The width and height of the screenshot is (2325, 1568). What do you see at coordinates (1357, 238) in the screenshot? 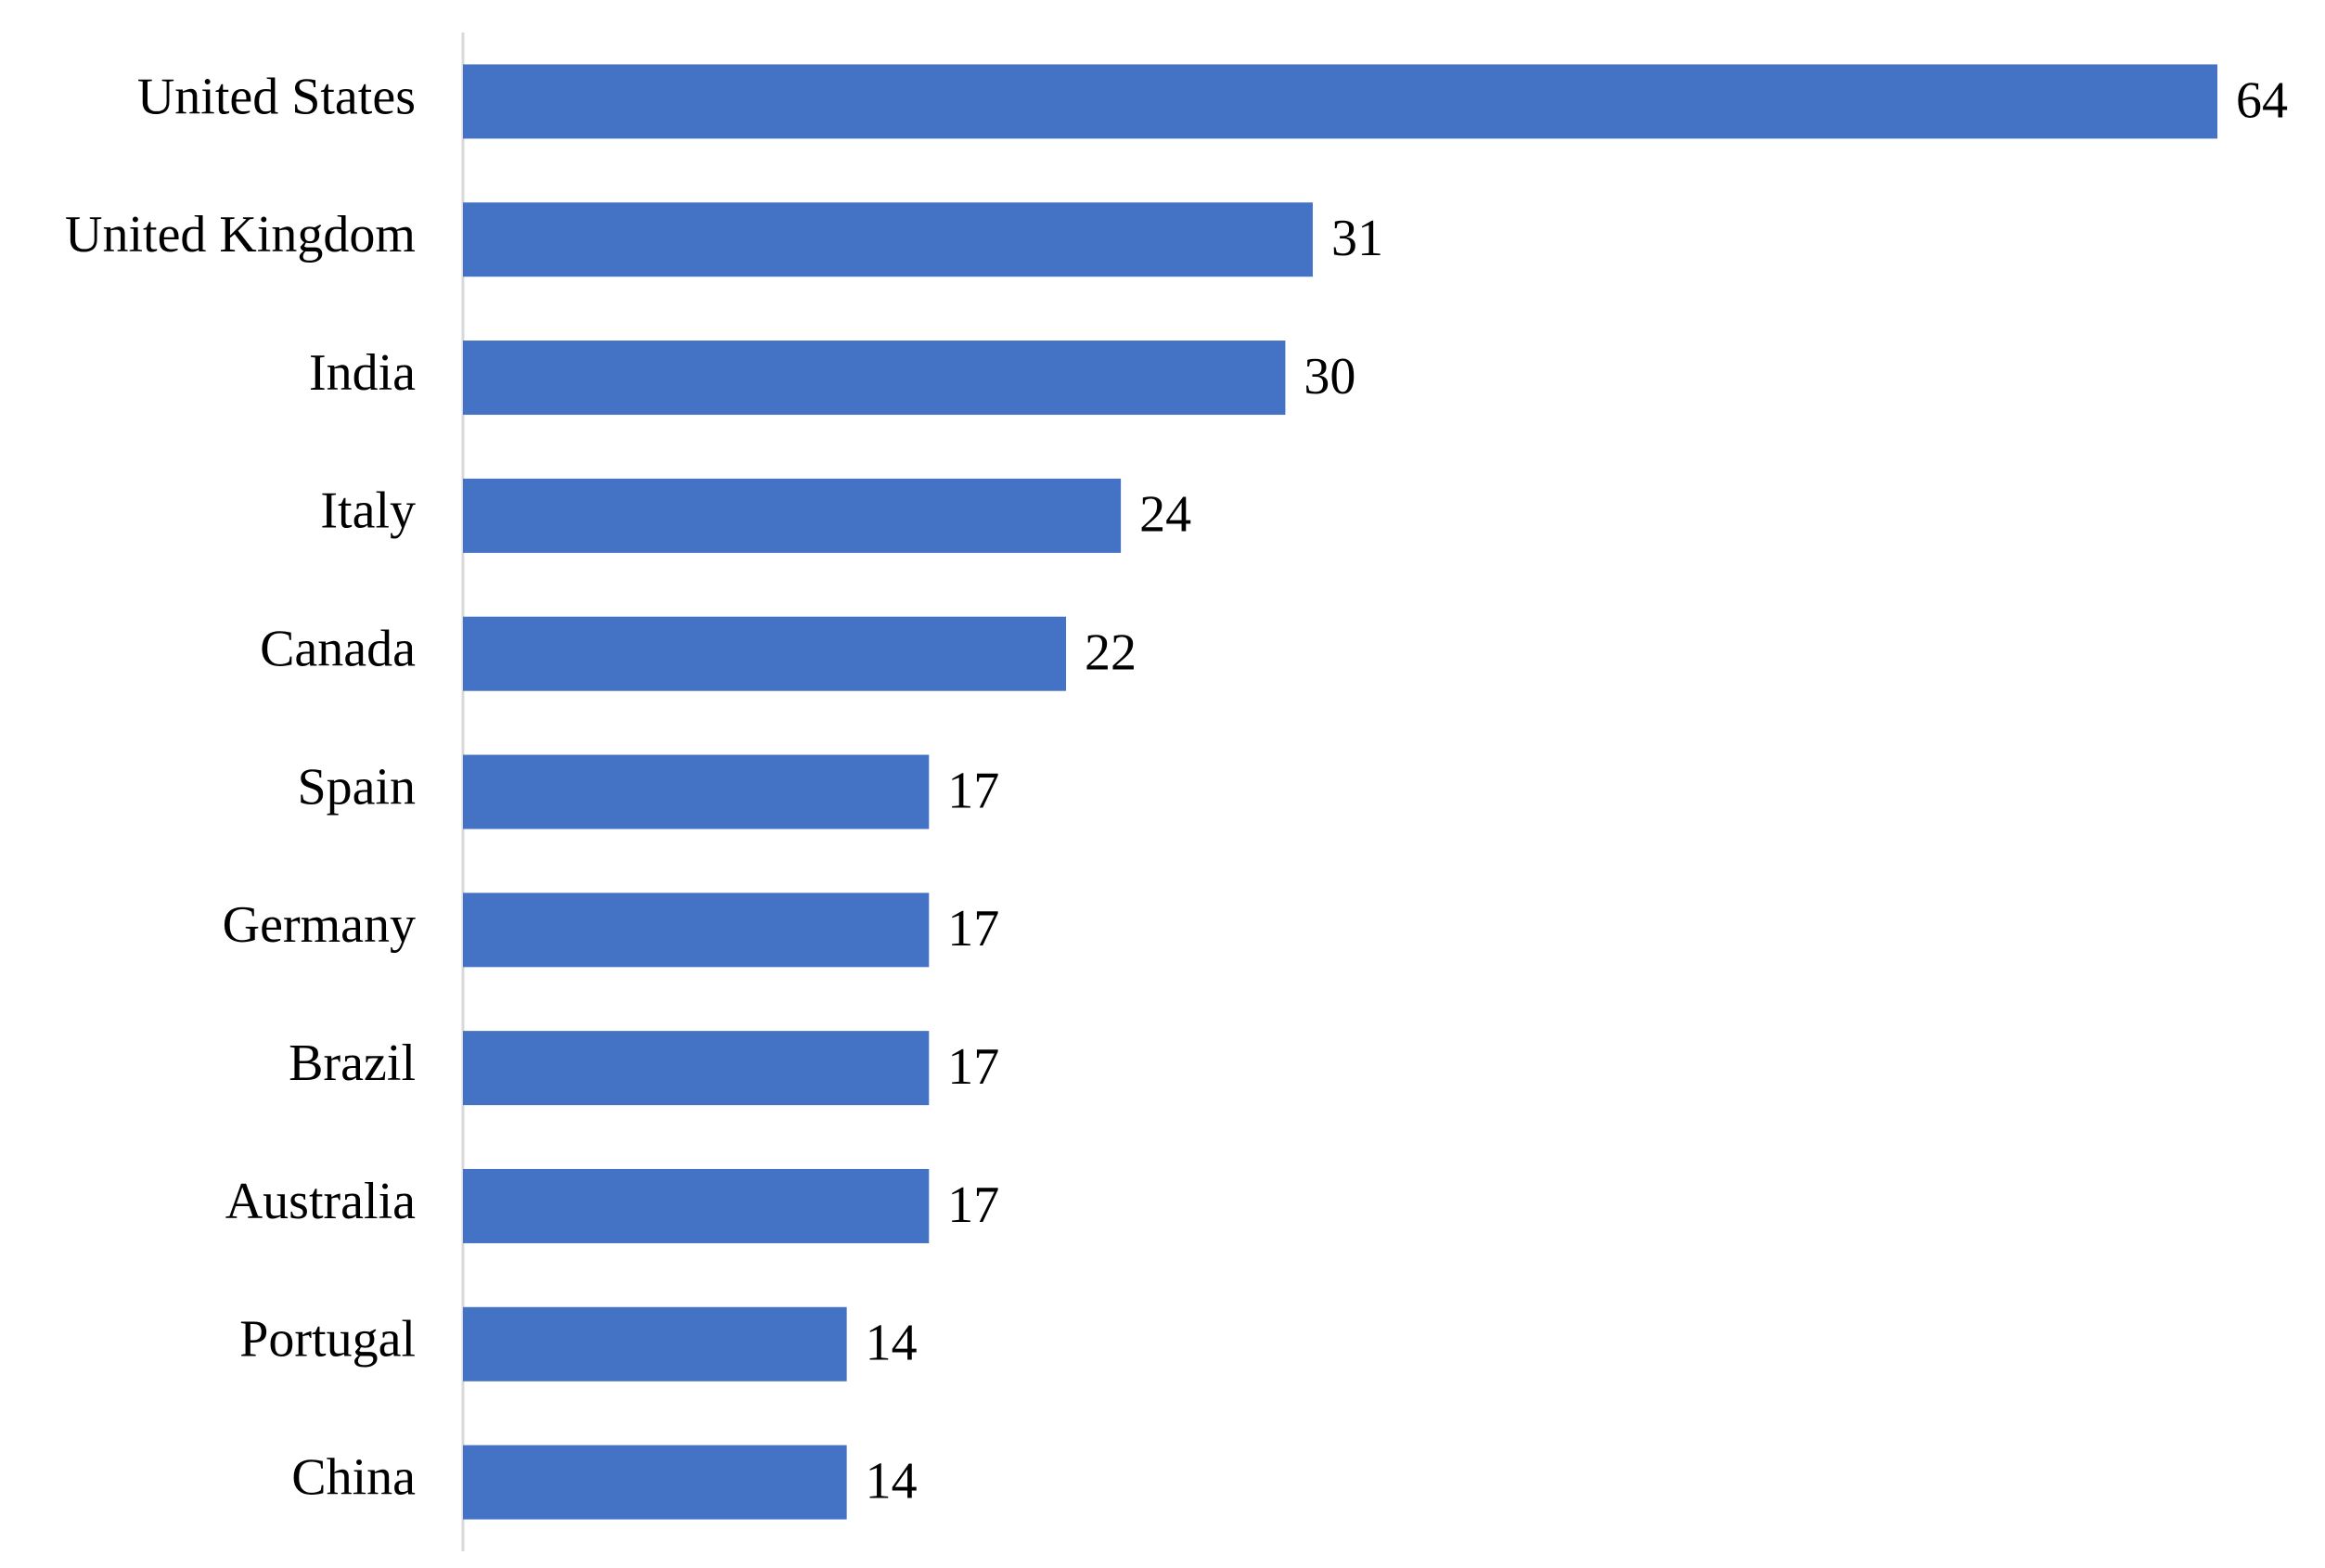
I see `data-label: 31` at bounding box center [1357, 238].